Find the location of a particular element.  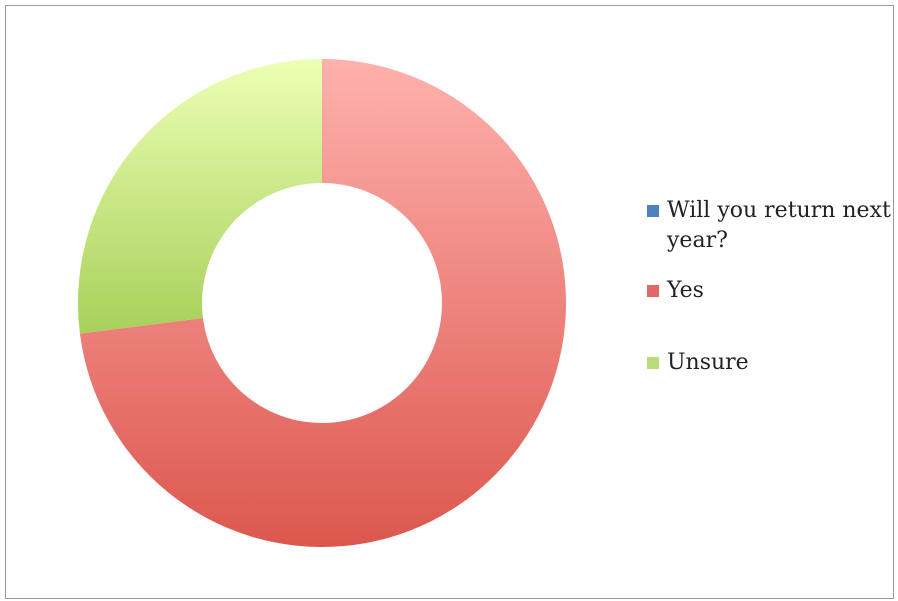

legend-swatch-yes is located at coordinates (653, 291).